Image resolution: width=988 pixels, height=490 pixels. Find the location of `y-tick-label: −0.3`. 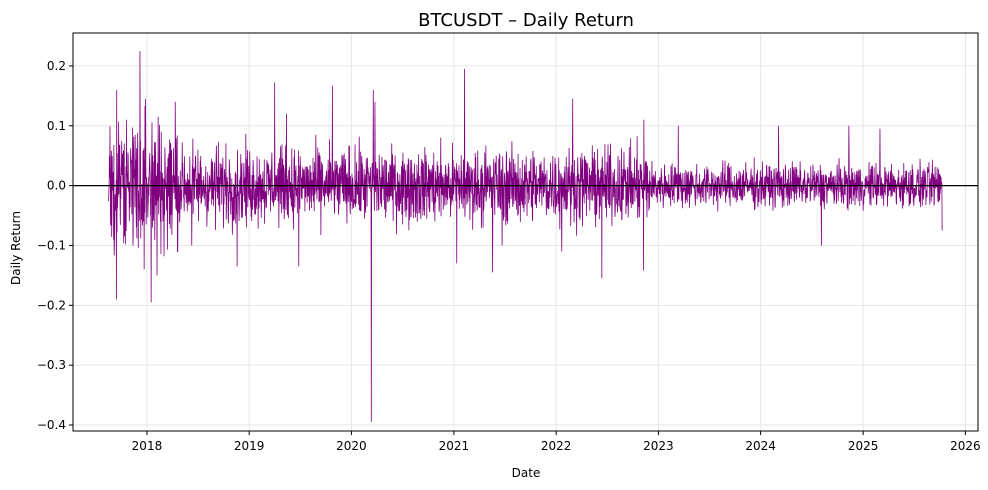

y-tick-label: −0.3 is located at coordinates (51, 365).